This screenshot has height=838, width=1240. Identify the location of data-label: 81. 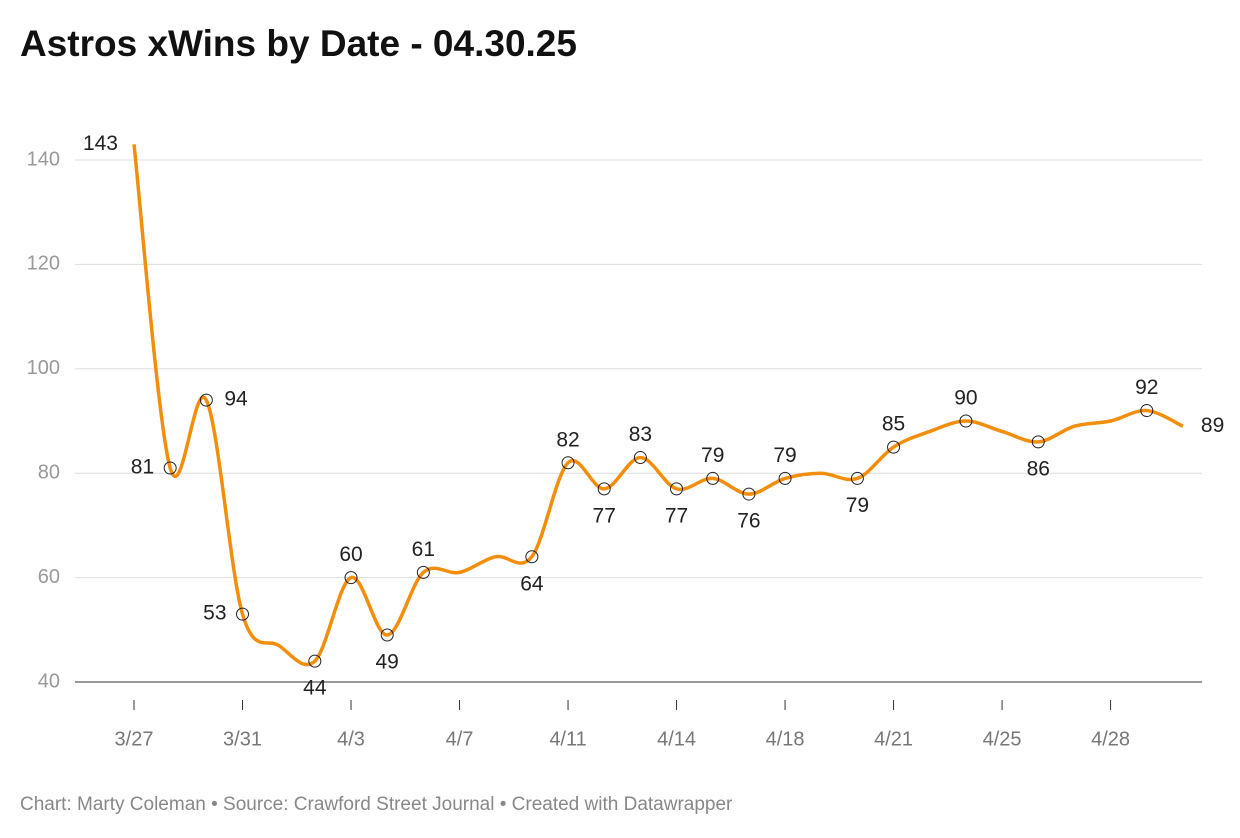
(142, 467).